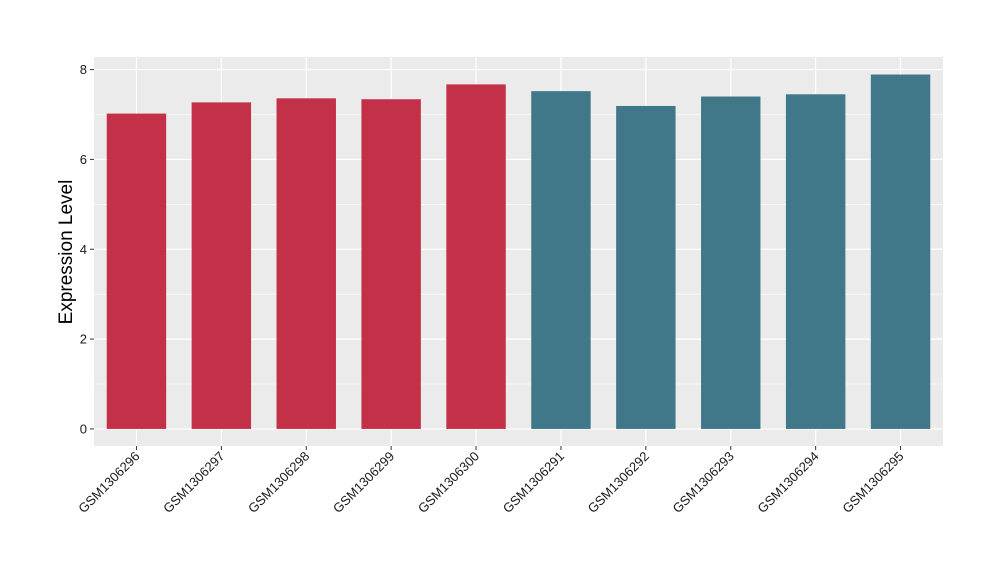 The image size is (1000, 580). What do you see at coordinates (306, 263) in the screenshot?
I see `bar-GSM1306298` at bounding box center [306, 263].